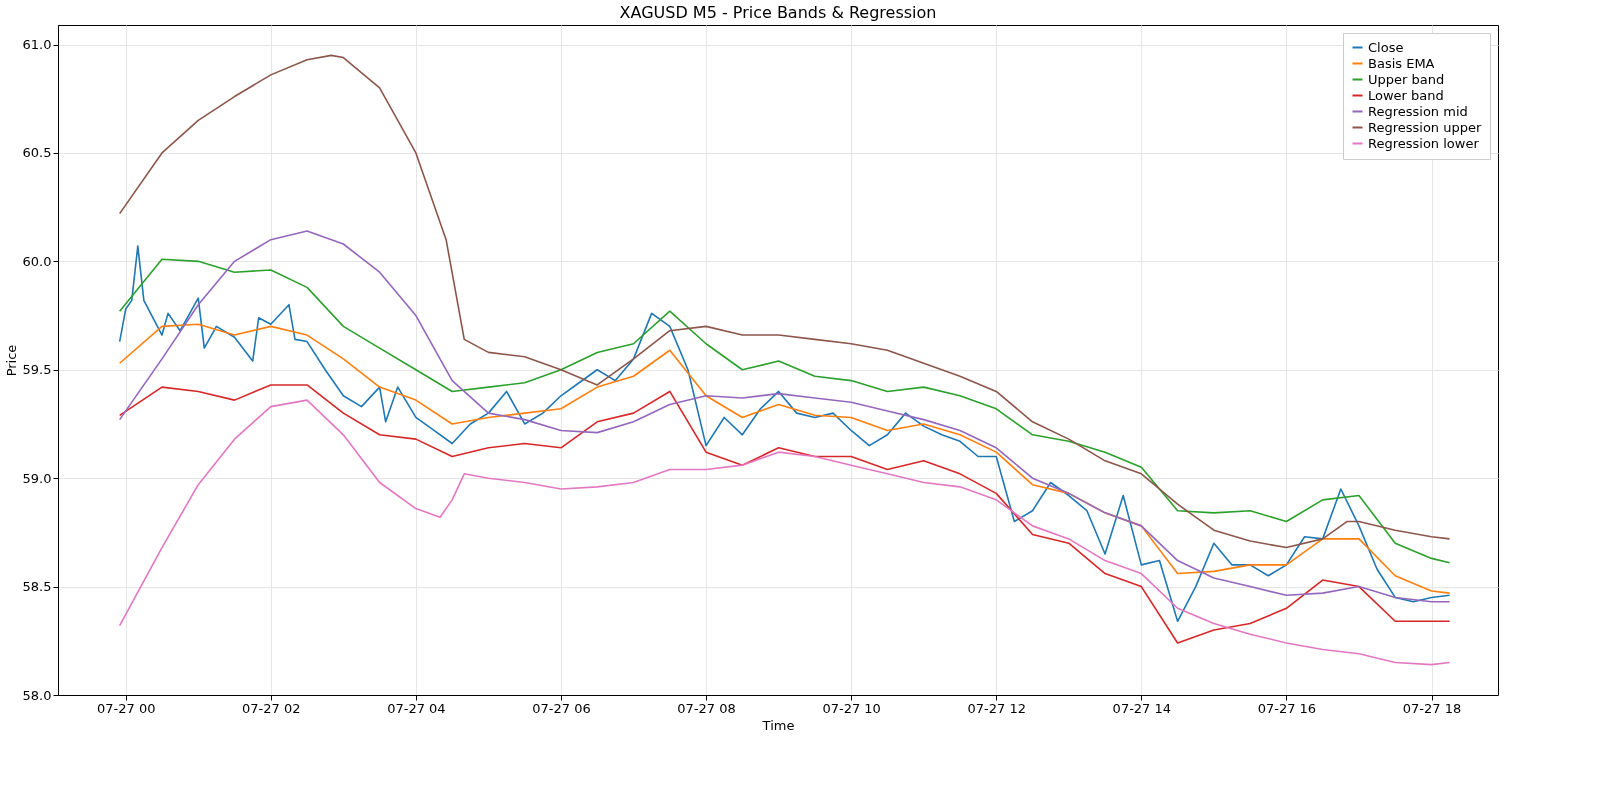 This screenshot has width=1600, height=800. I want to click on x-tick-label: 07-27 12, so click(996, 708).